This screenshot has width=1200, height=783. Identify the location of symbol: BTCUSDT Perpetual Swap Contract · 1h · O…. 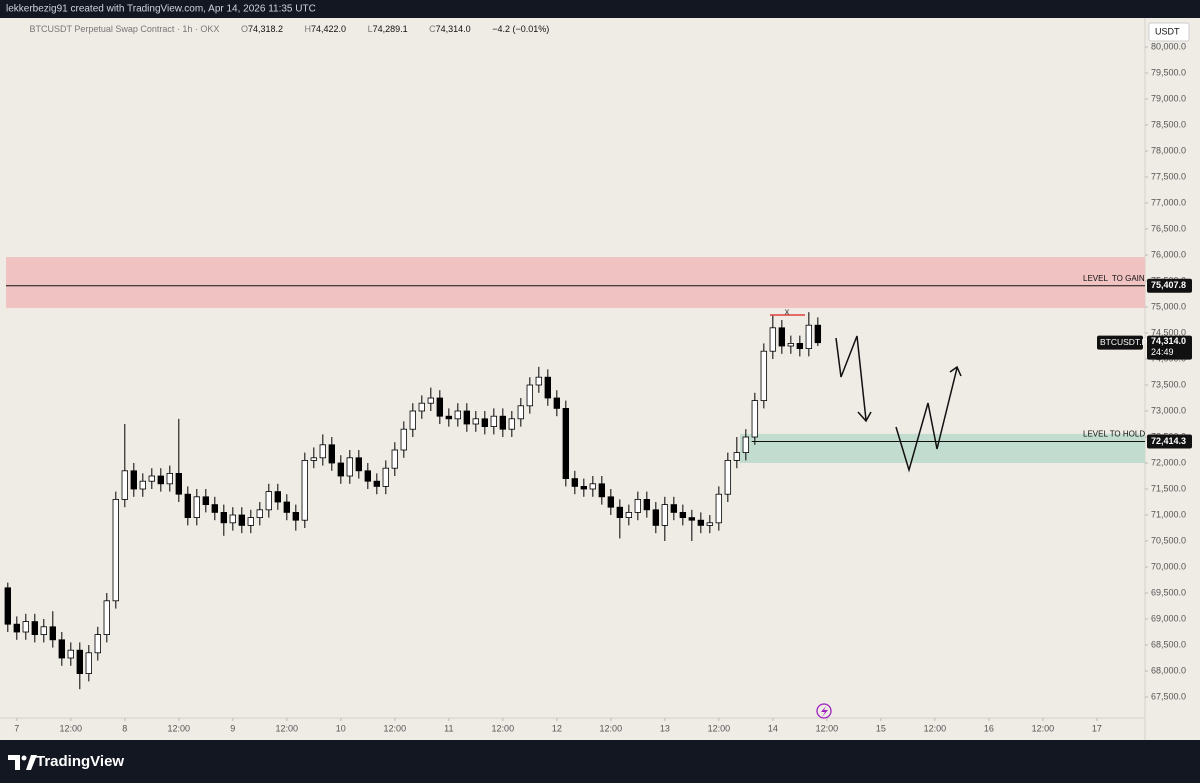
(125, 29).